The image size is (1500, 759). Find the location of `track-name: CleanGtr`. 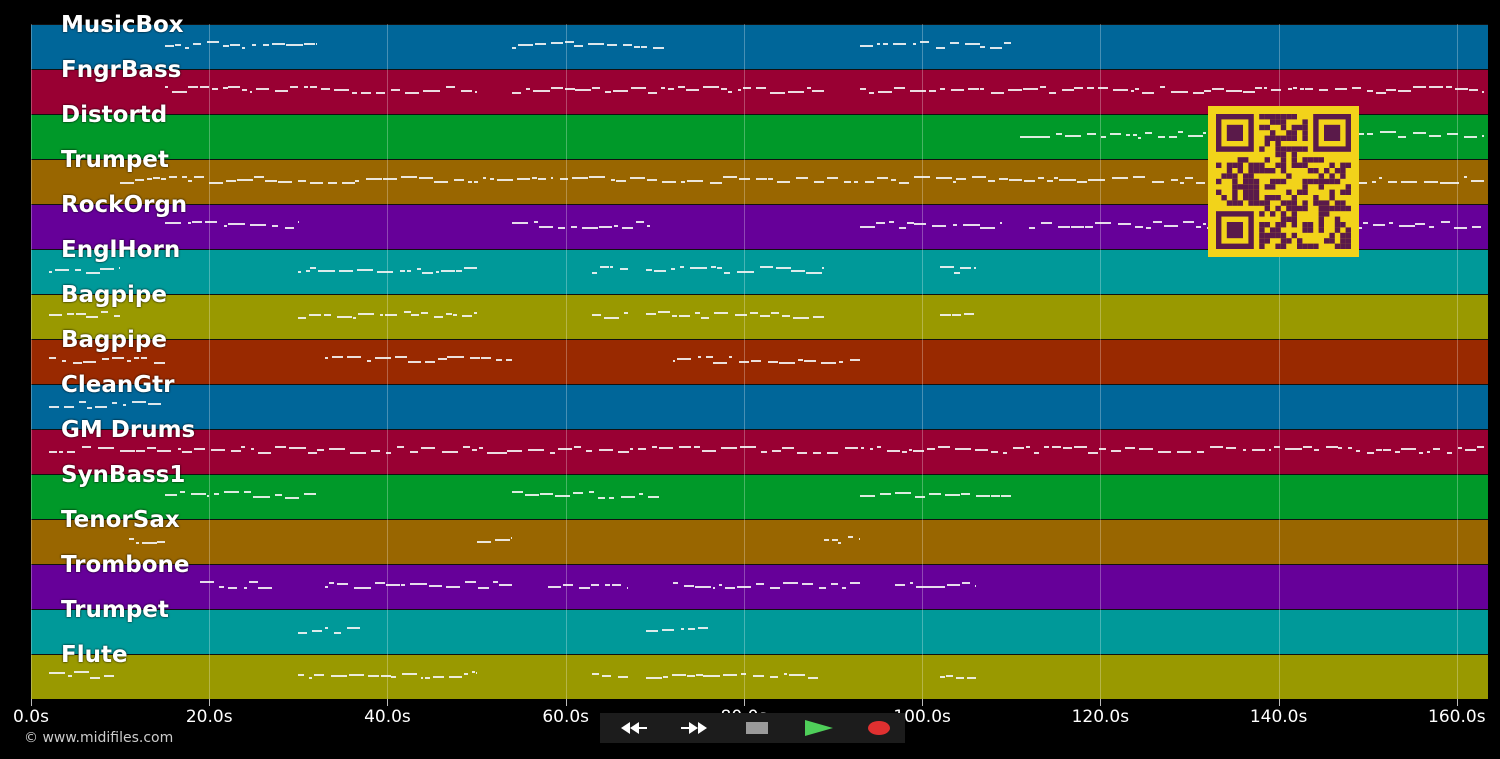

track-name: CleanGtr is located at coordinates (118, 385).